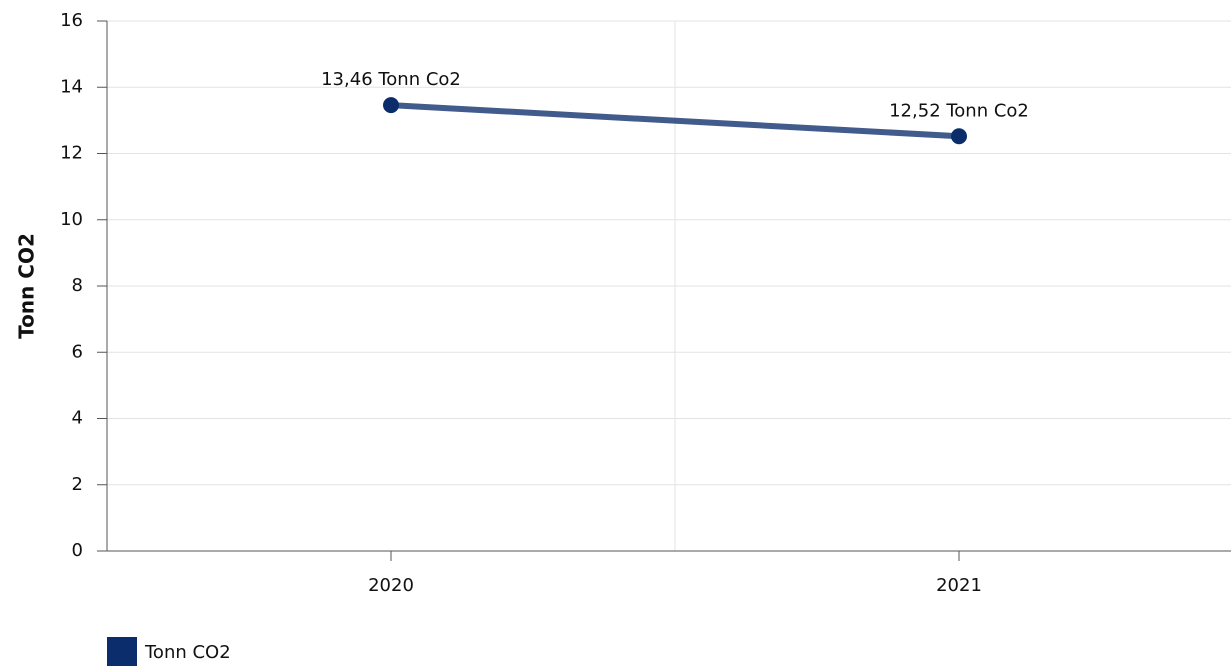 The height and width of the screenshot is (666, 1231). I want to click on y-tick-label: 12, so click(71, 153).